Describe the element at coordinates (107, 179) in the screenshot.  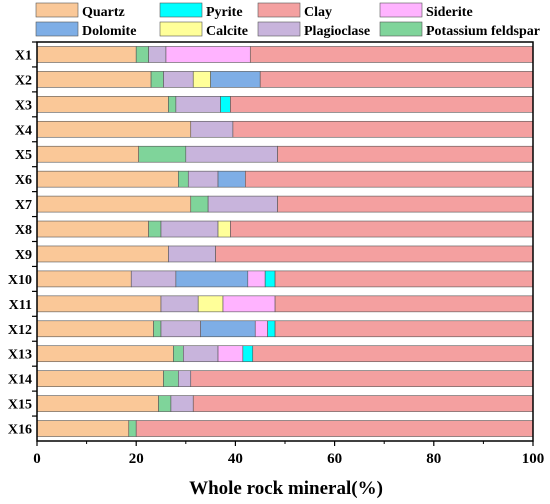
I see `bar-x6-quartz` at that location.